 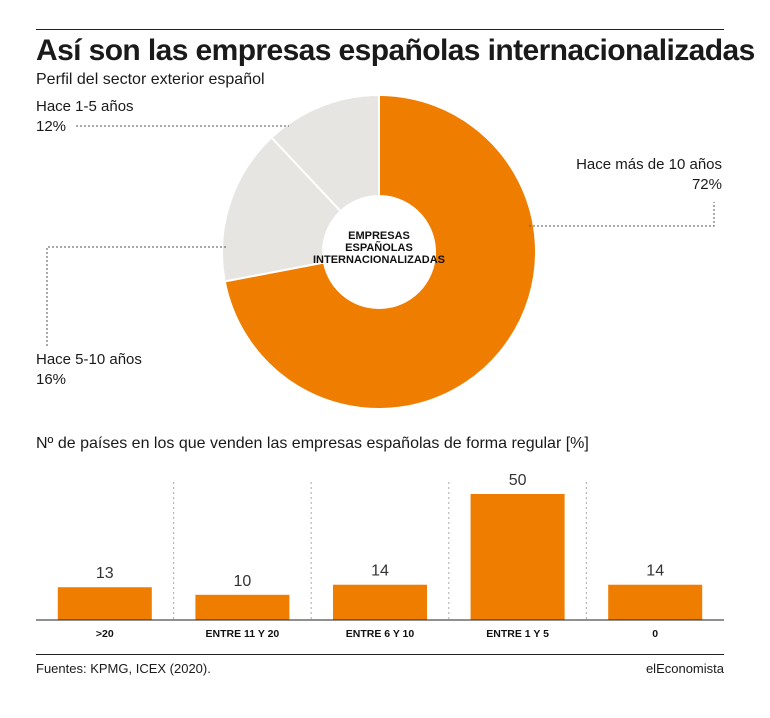 I want to click on bar-value-label: 13, so click(x=105, y=573).